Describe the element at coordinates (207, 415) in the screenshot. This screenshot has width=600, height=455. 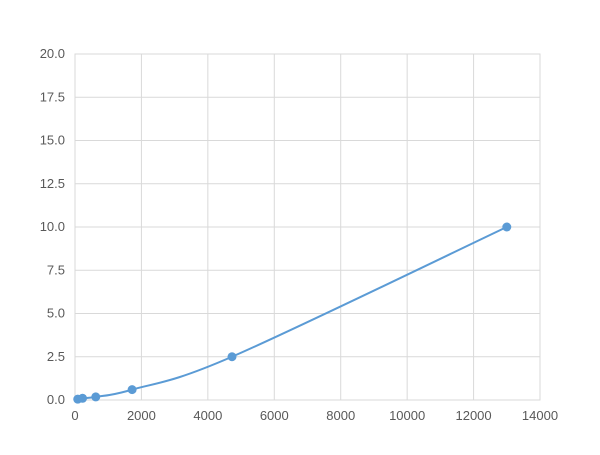
I see `x-tick-label: 4000` at that location.